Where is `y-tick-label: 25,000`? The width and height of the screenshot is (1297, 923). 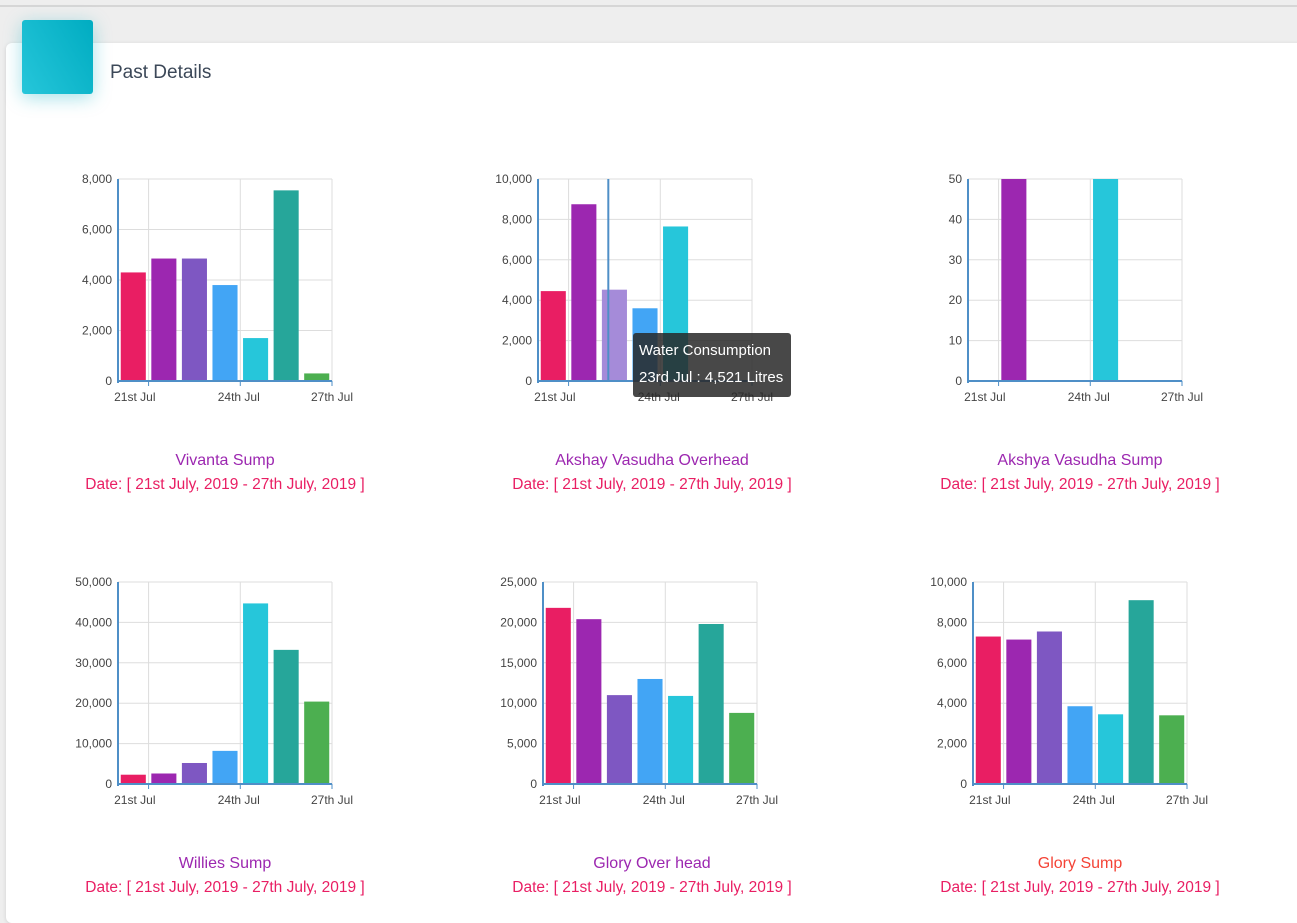
y-tick-label: 25,000 is located at coordinates (518, 582).